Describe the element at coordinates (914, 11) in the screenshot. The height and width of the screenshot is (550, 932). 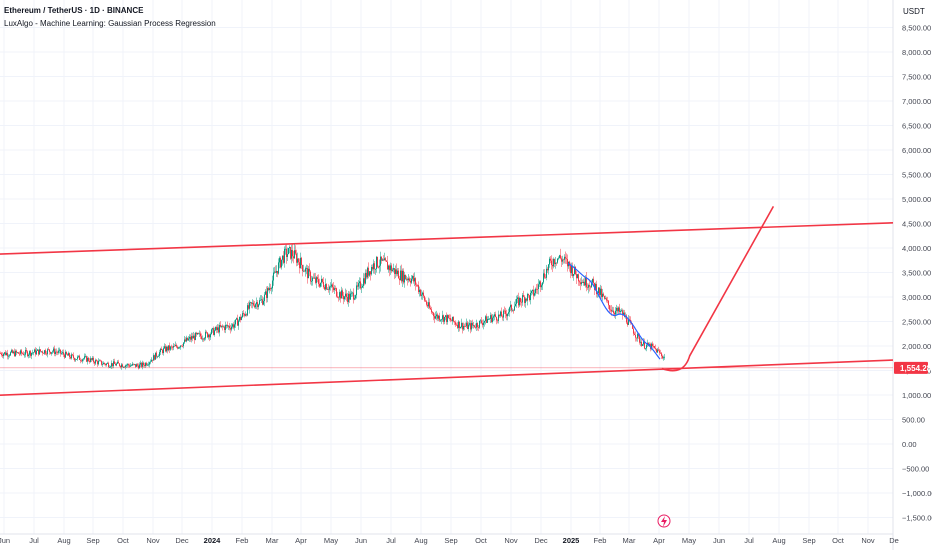
I see `price-unit-label: USDT` at that location.